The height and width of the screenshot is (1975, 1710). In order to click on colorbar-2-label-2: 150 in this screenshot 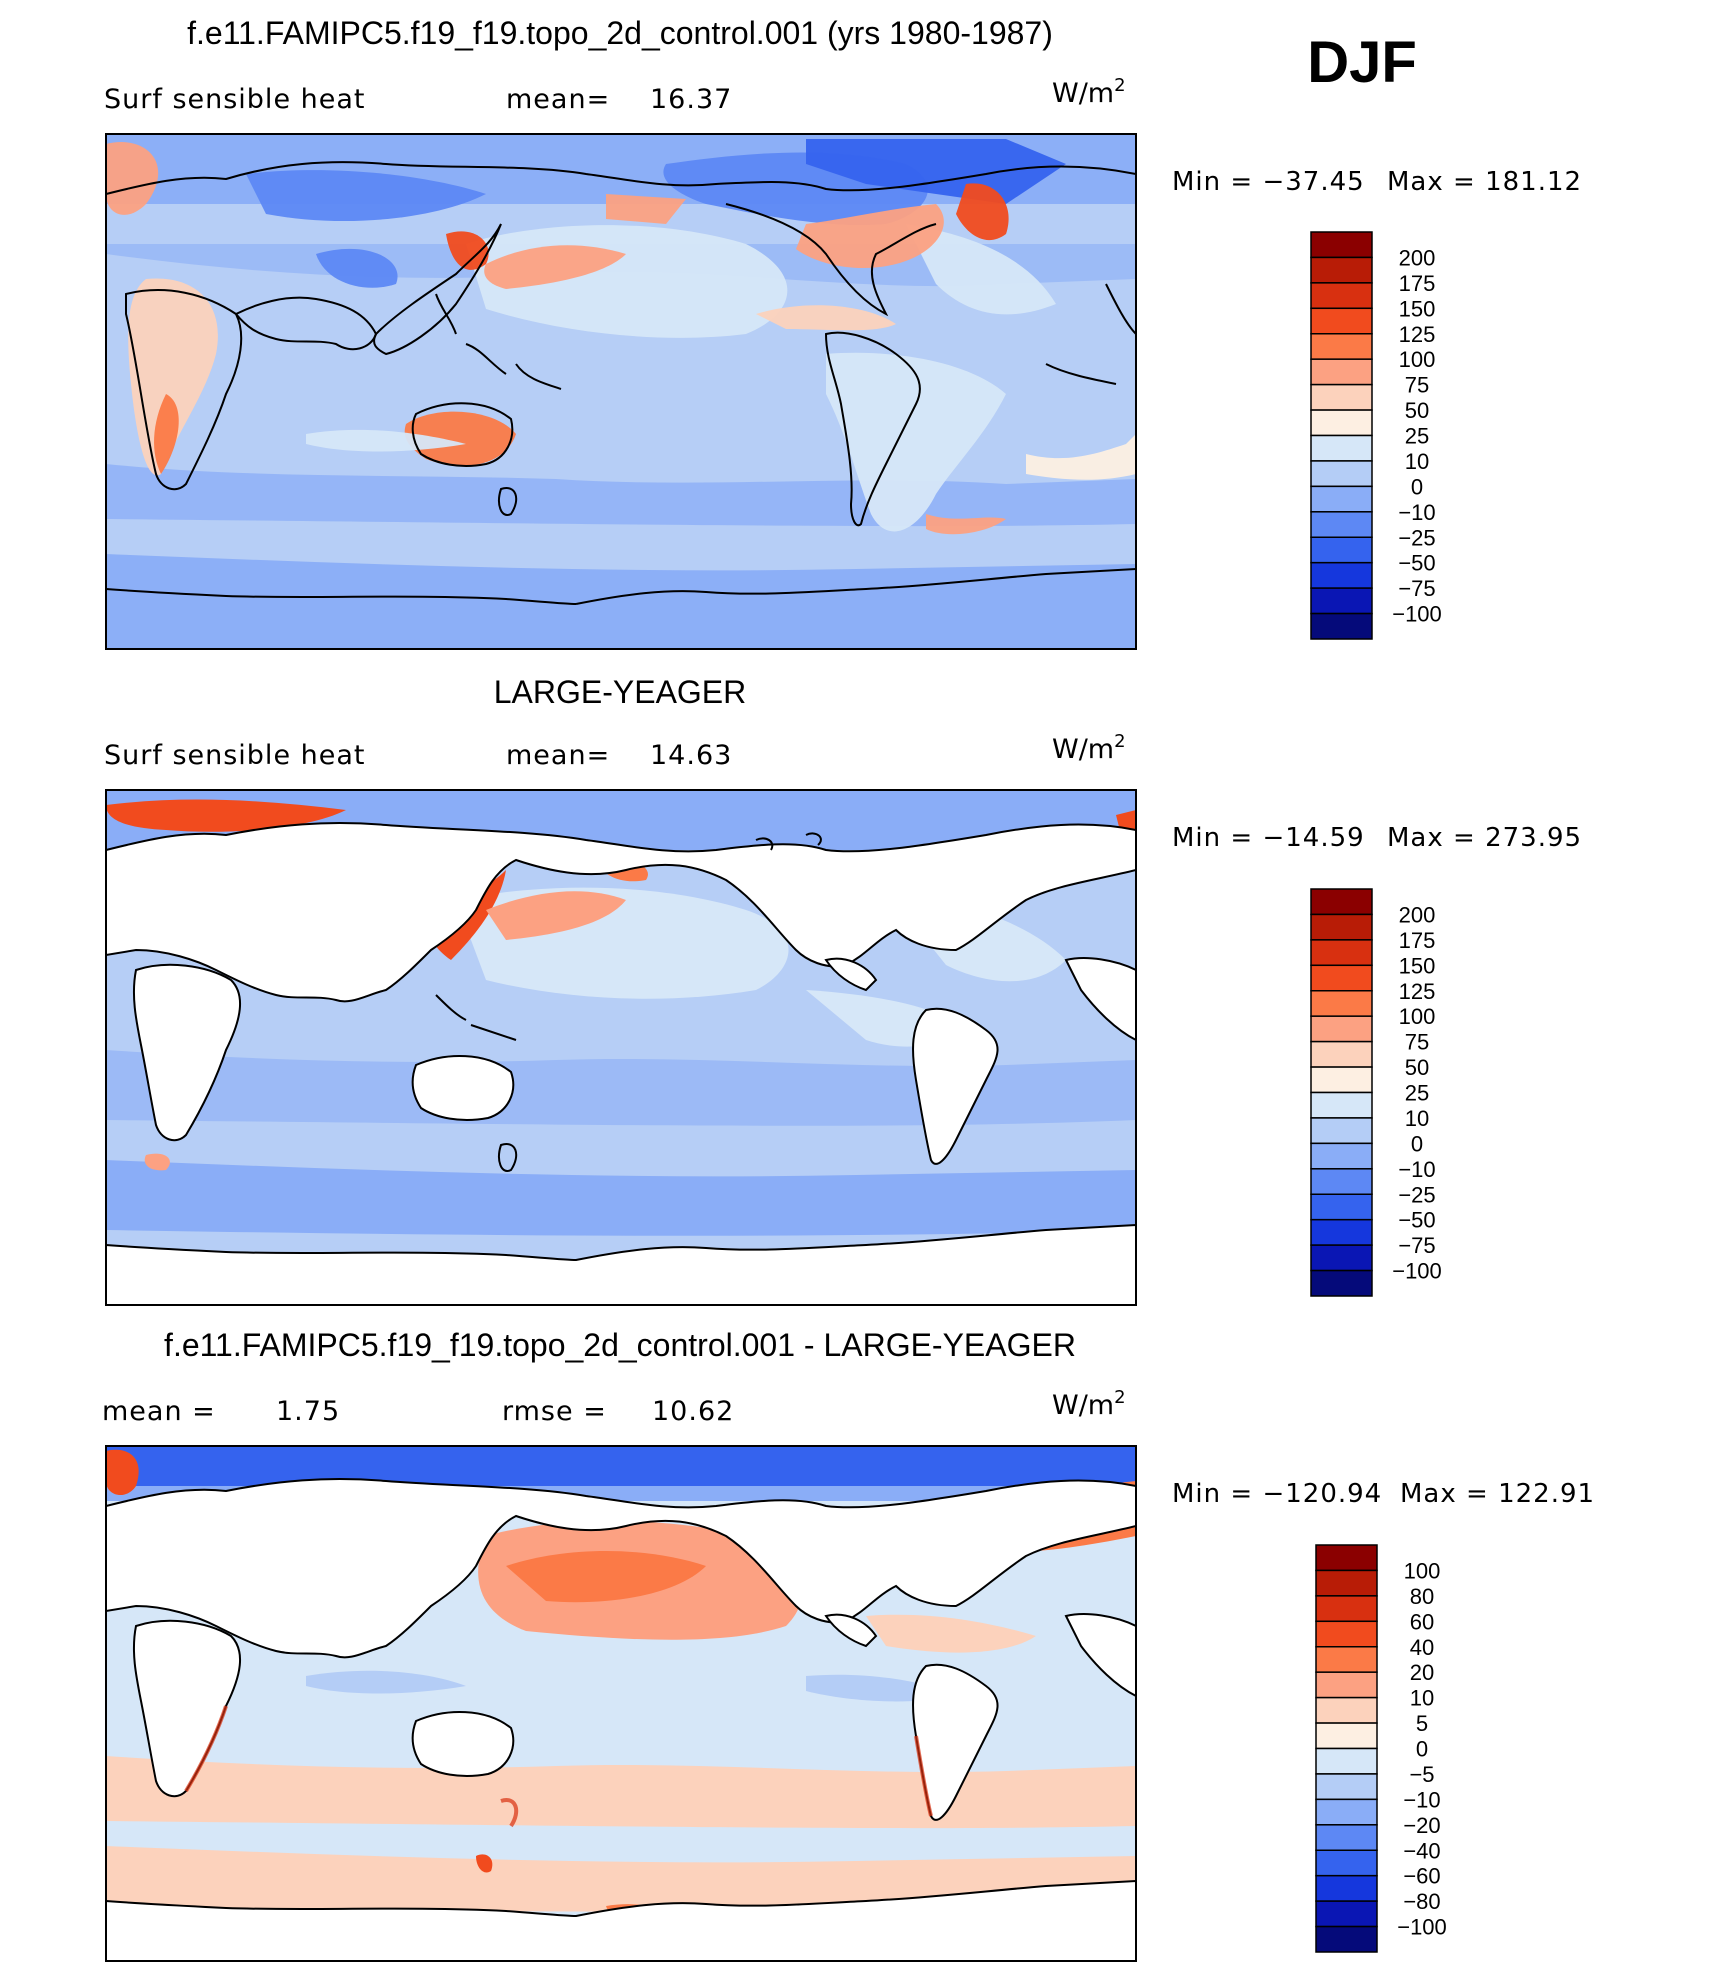, I will do `click(1417, 965)`.